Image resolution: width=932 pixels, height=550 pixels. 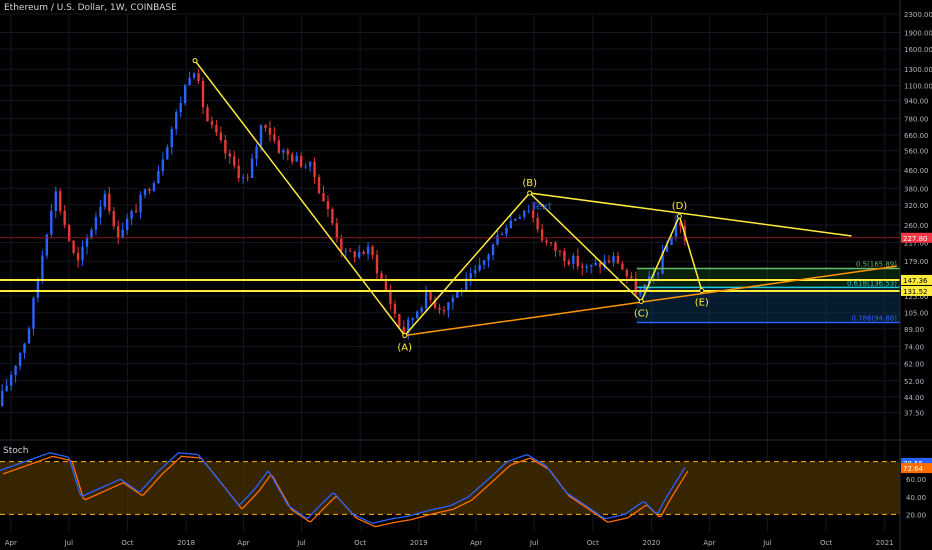 I want to click on pattern-point-label: (C), so click(x=641, y=313).